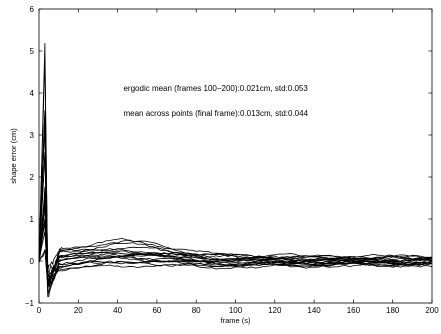 Image resolution: width=441 pixels, height=334 pixels. What do you see at coordinates (275, 310) in the screenshot?
I see `x-tick-label: 120` at bounding box center [275, 310].